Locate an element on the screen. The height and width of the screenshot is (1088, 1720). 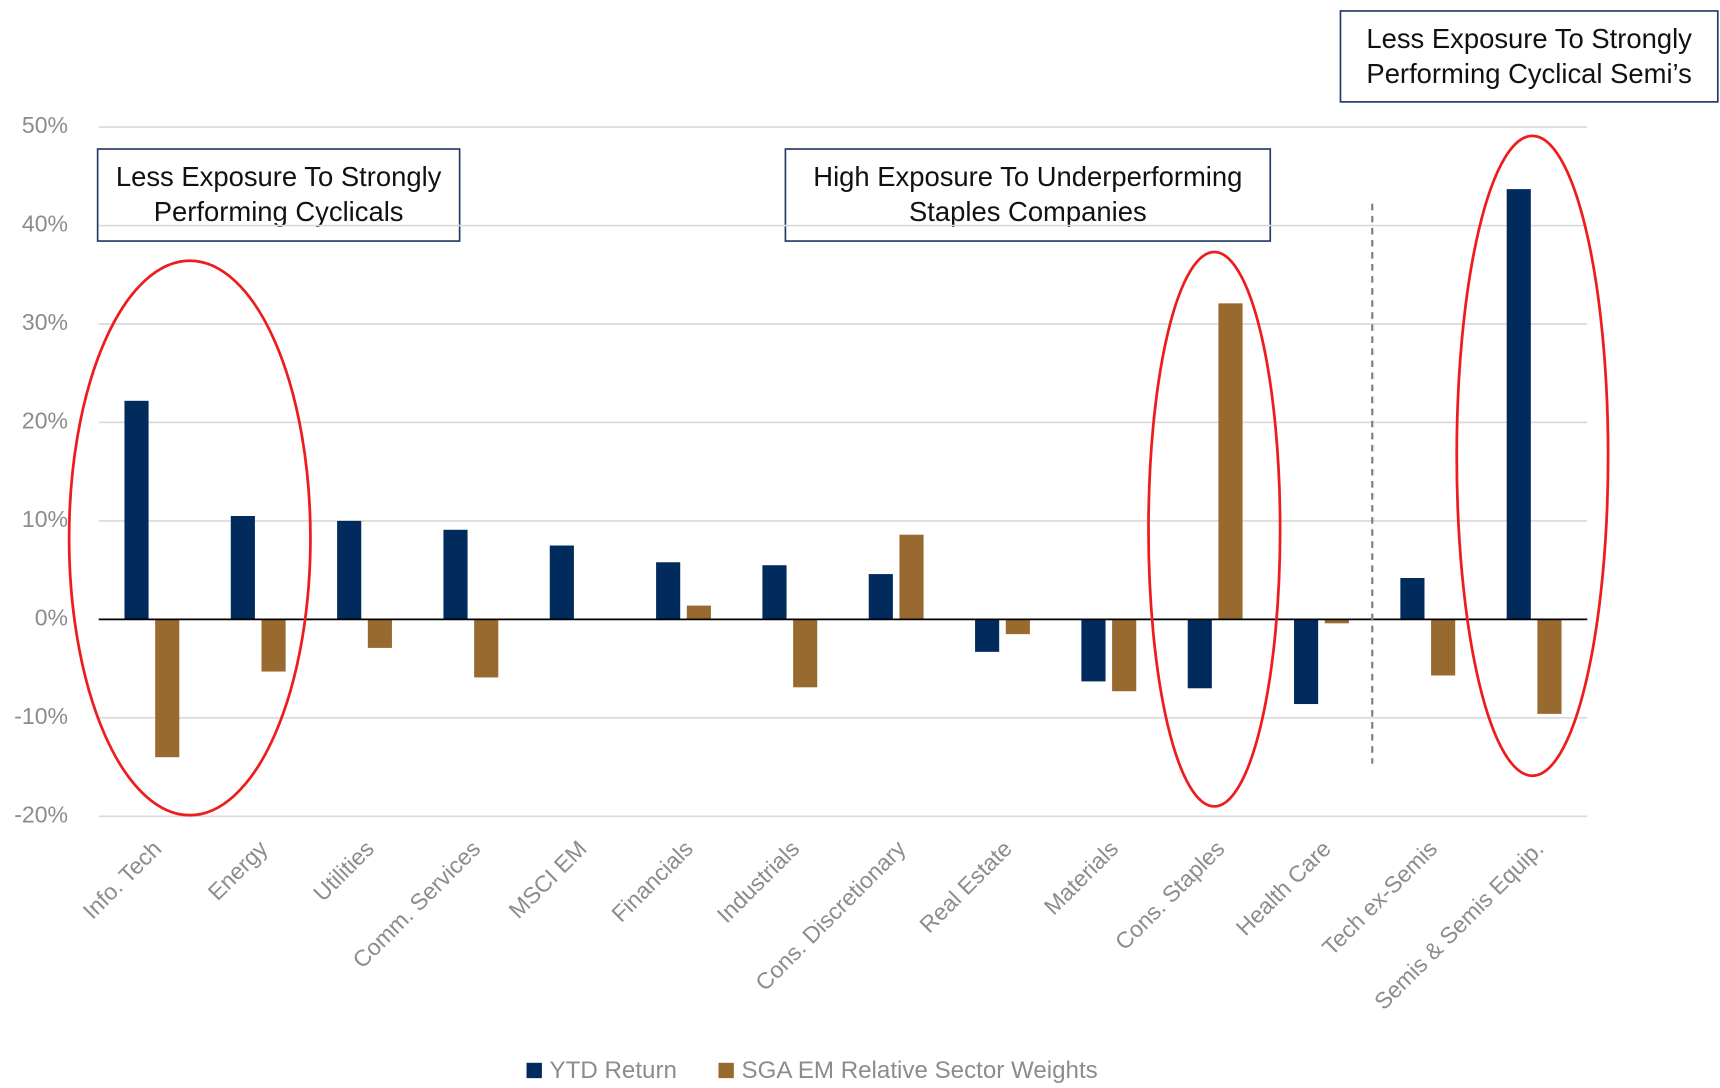
annotation-text: Performing Cyclical Semi’s is located at coordinates (1528, 73).